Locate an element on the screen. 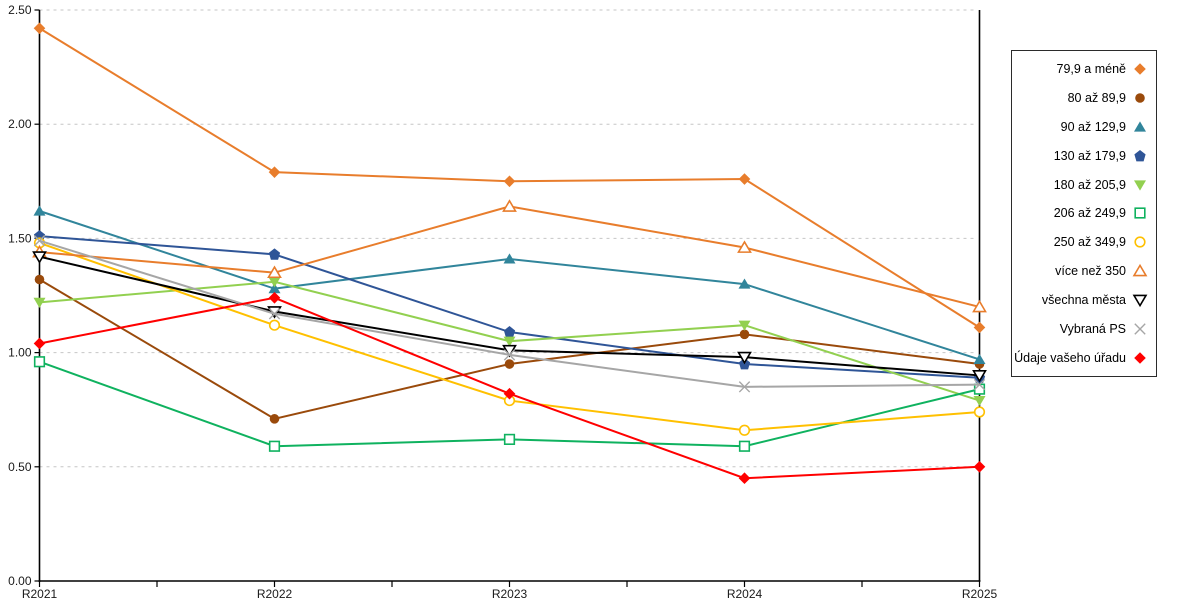 The image size is (1200, 600). legend-item: 206 až 249,9 is located at coordinates (1082, 213).